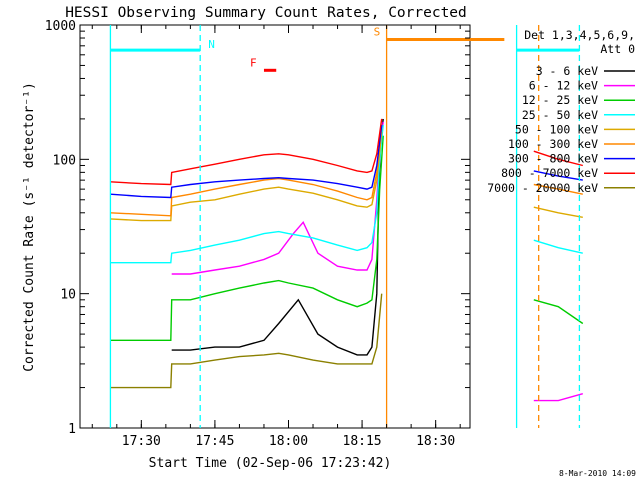  What do you see at coordinates (29, 227) in the screenshot?
I see `y-axis-label: Corrected Count Rate (s⁻¹ detector⁻¹)` at bounding box center [29, 227].